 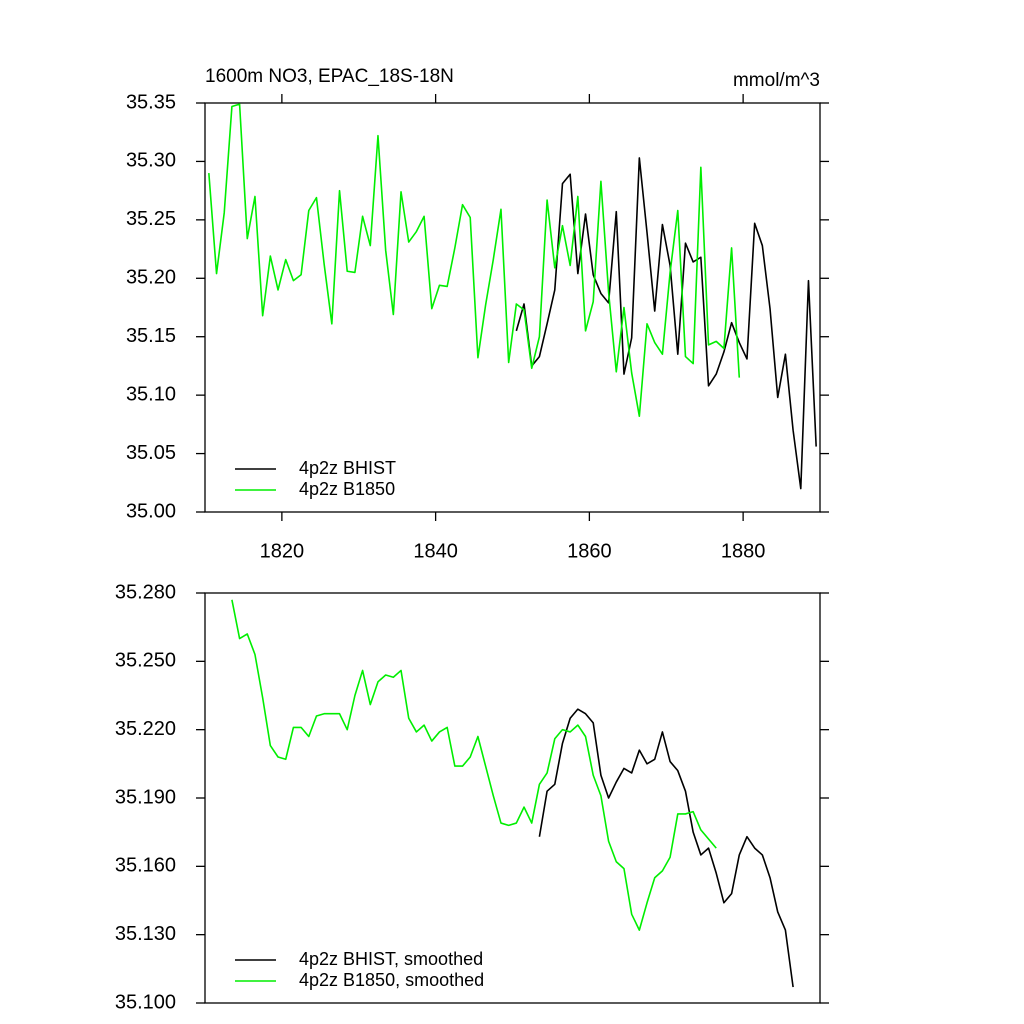 I want to click on y-tick-label: 35.20, so click(x=151, y=278).